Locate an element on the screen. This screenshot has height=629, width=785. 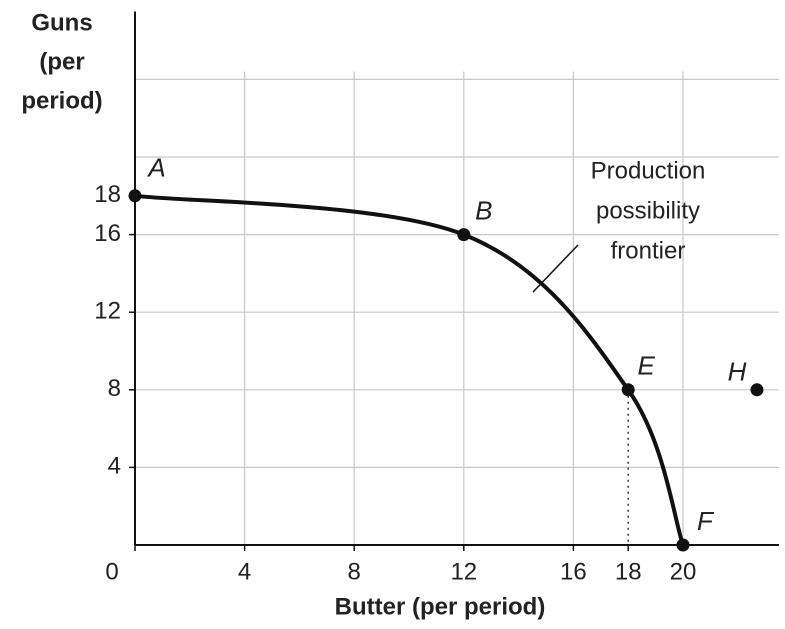
x-tick-label: 20 is located at coordinates (683, 571).